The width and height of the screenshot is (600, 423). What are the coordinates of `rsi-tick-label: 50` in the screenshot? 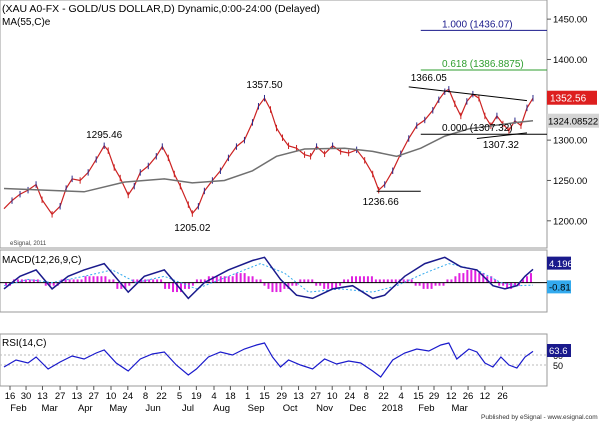 It's located at (558, 366).